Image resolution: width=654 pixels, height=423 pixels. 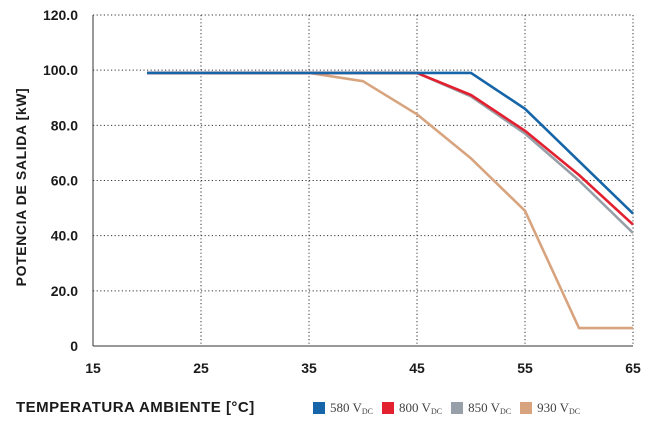 What do you see at coordinates (201, 368) in the screenshot?
I see `x-tick-label: 25` at bounding box center [201, 368].